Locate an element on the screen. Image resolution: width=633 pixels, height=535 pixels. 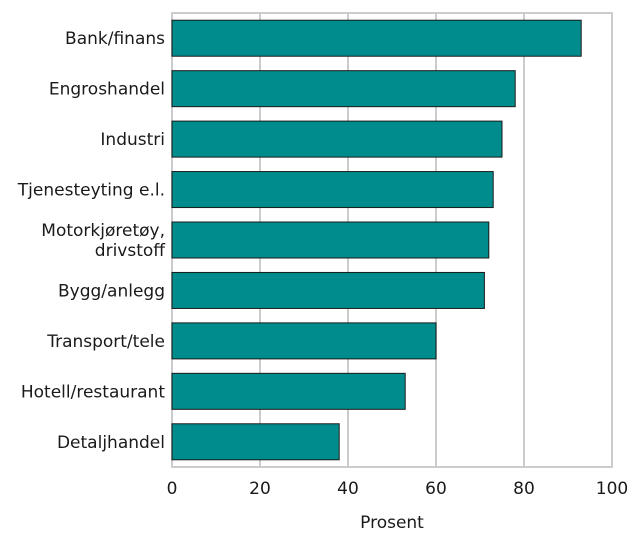
category-label-8: Detaljhandel is located at coordinates (111, 443).